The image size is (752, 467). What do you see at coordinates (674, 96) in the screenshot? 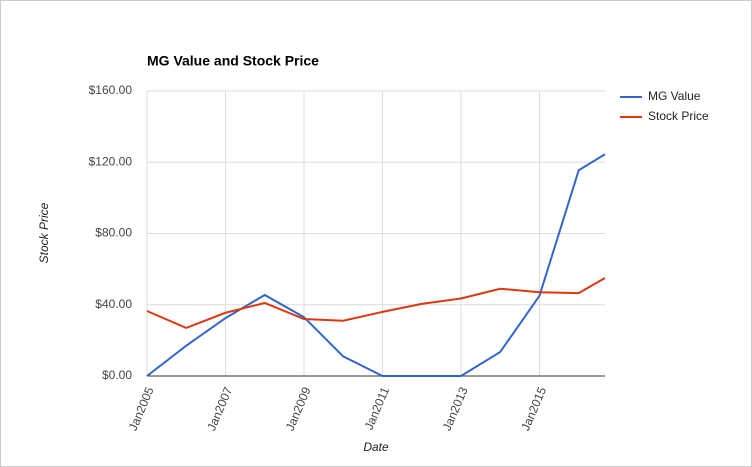
I see `legend-label: MG Value` at bounding box center [674, 96].